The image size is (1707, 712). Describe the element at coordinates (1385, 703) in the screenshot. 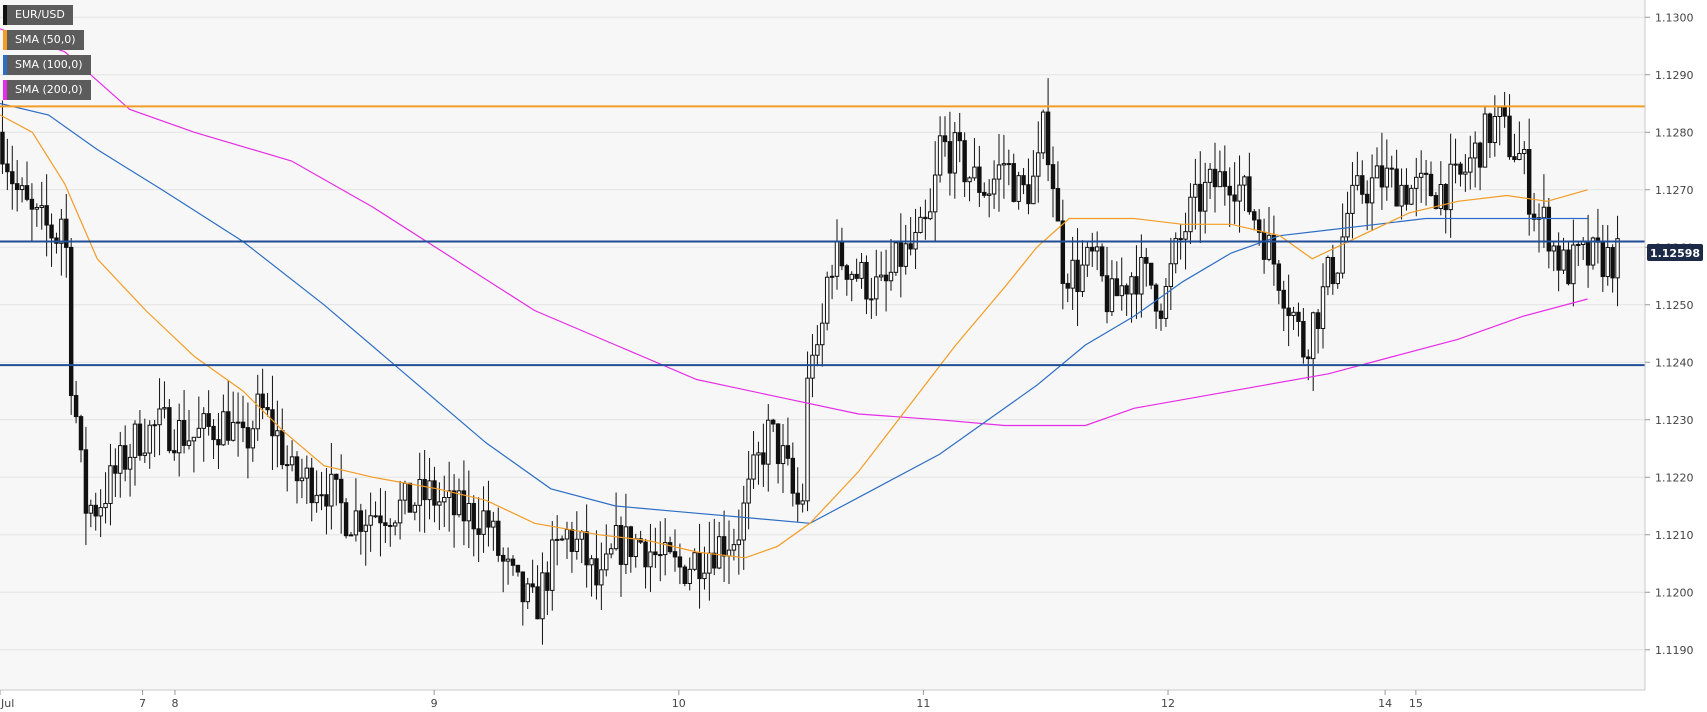

I see `x-tick-label: 14` at that location.